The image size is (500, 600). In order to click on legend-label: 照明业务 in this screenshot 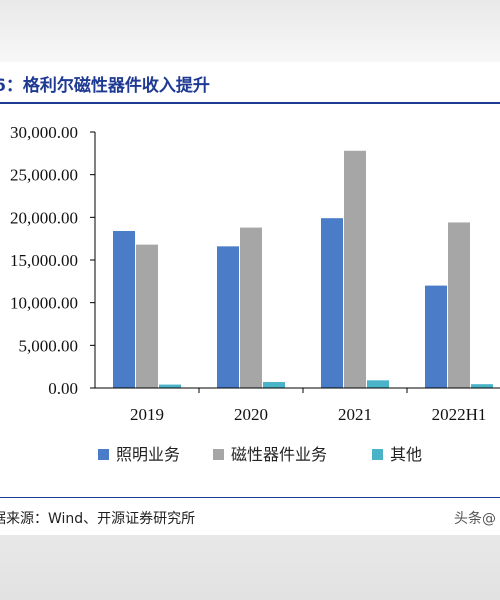, I will do `click(148, 454)`.